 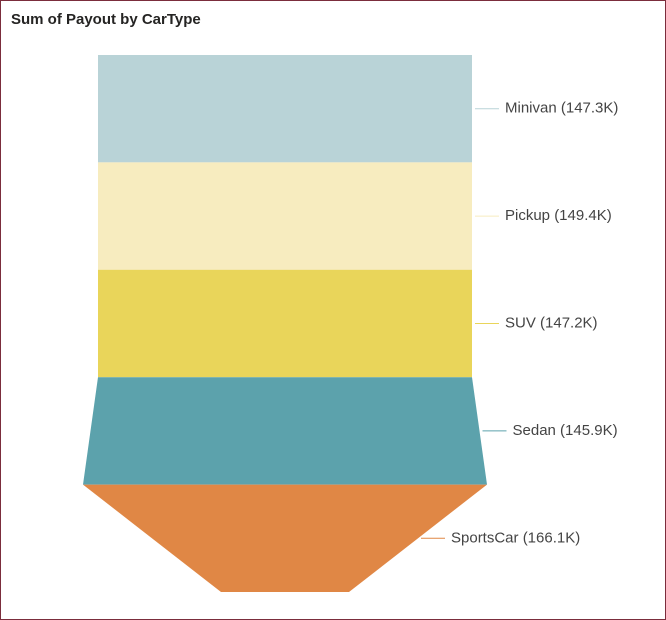 I want to click on data-label: SUV (147.2K), so click(x=551, y=322).